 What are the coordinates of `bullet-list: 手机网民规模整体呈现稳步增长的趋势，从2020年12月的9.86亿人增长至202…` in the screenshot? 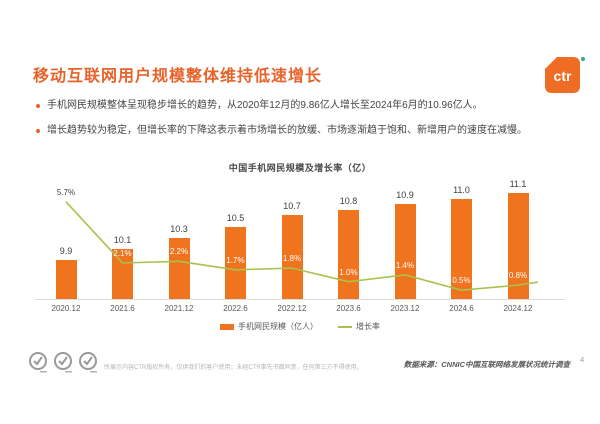 It's located at (308, 124).